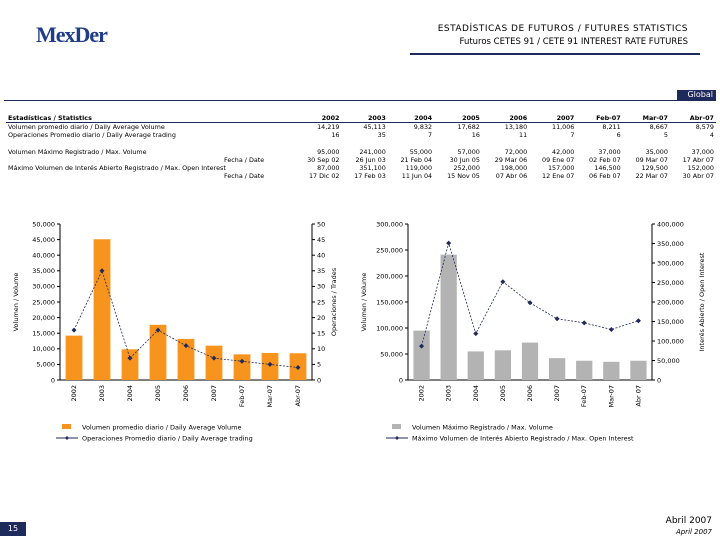  I want to click on cell: 02 Feb 07, so click(605, 160).